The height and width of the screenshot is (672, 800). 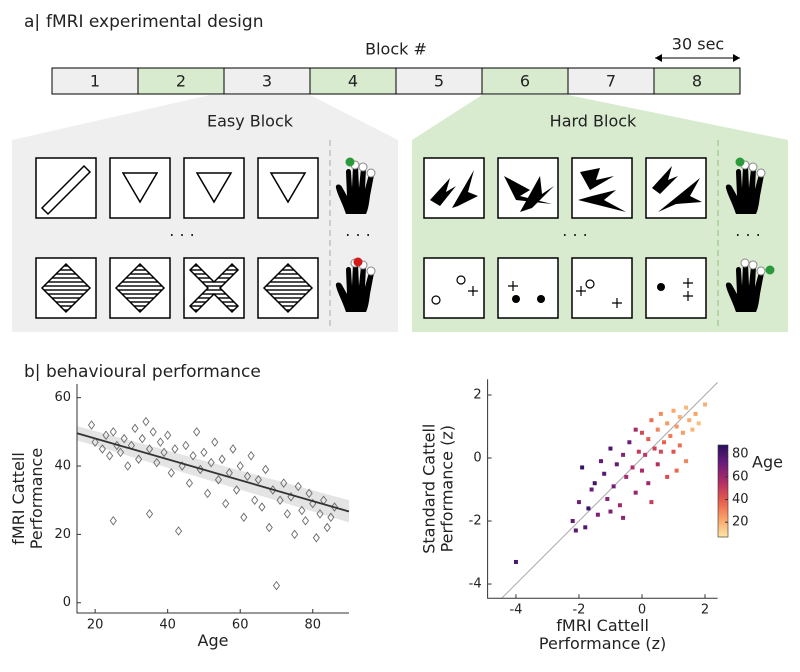 What do you see at coordinates (475, 584) in the screenshot?
I see `y-tick-label: -4` at bounding box center [475, 584].